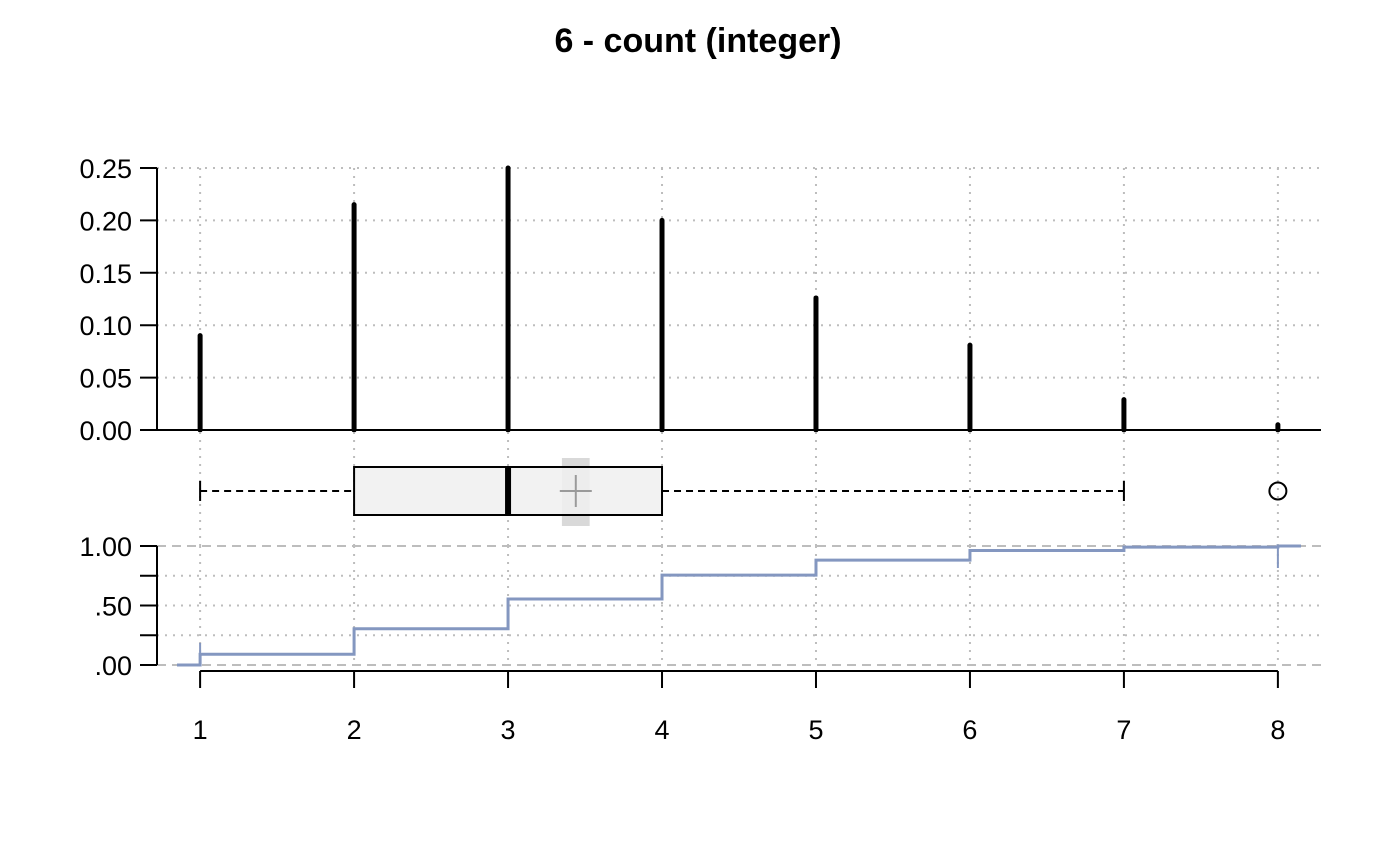  Describe the element at coordinates (200, 730) in the screenshot. I see `x-tick-label: 1` at that location.